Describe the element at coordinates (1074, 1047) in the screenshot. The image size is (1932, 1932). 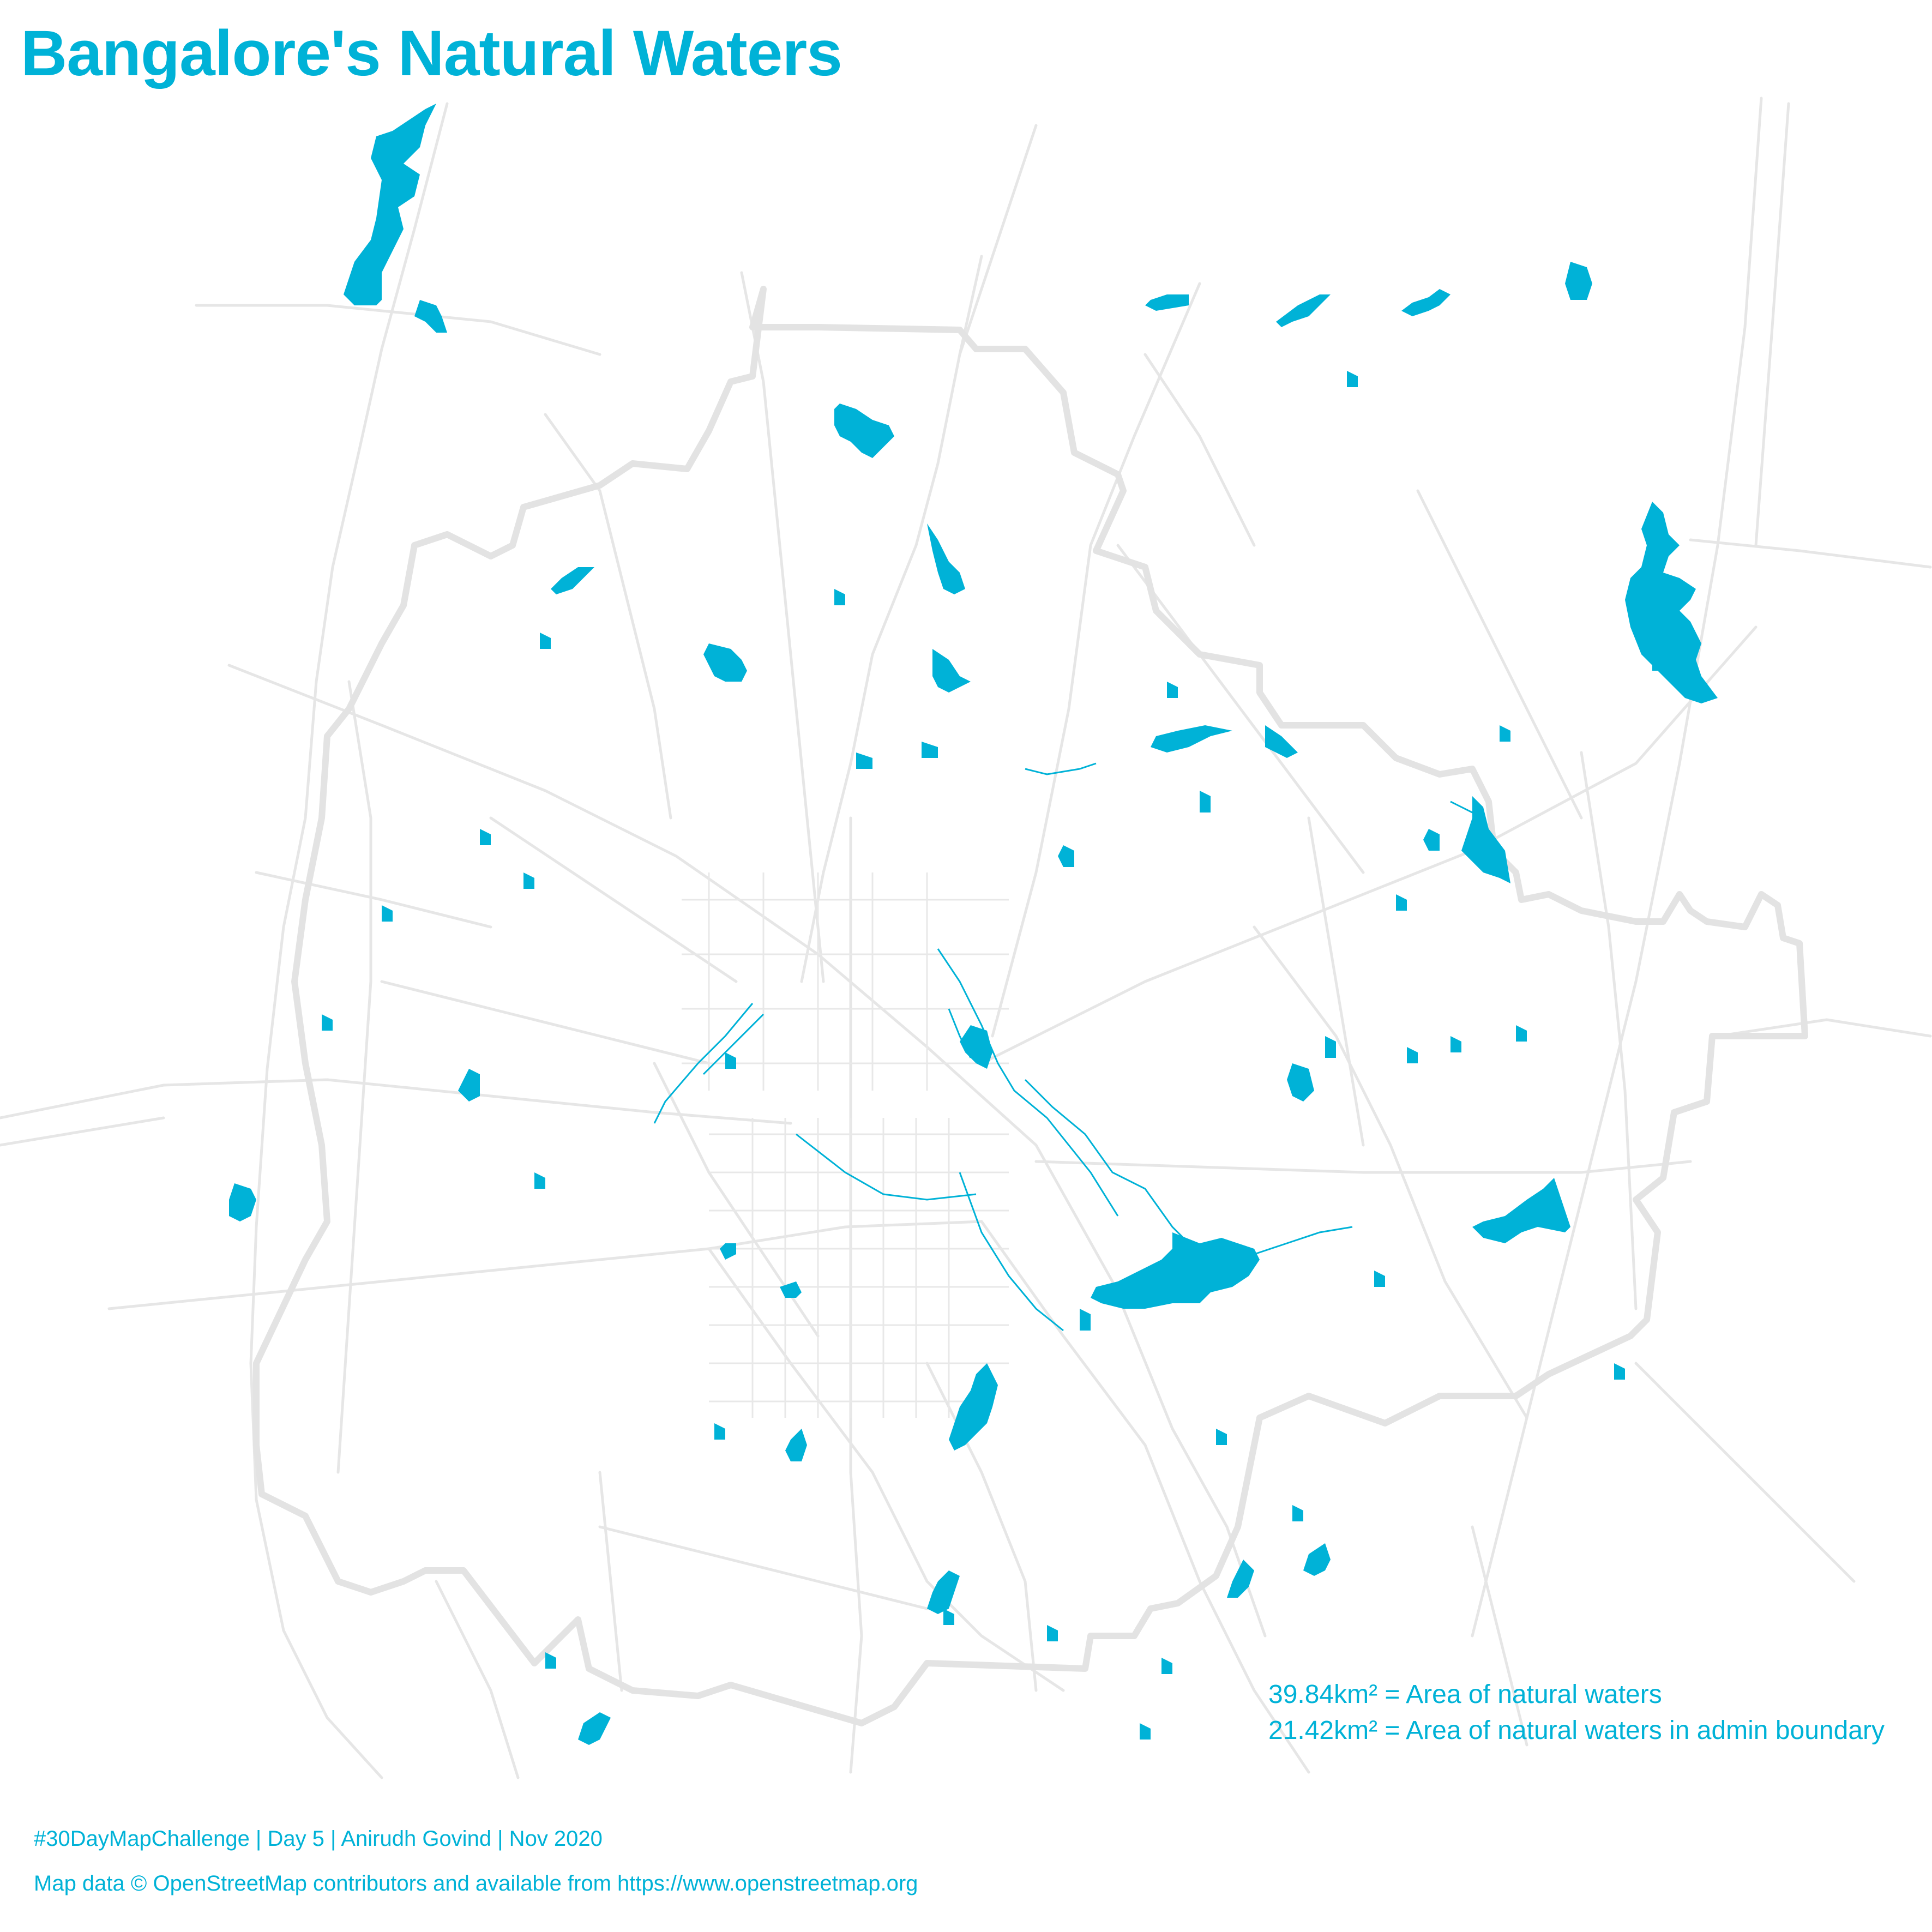
I see `streams` at that location.